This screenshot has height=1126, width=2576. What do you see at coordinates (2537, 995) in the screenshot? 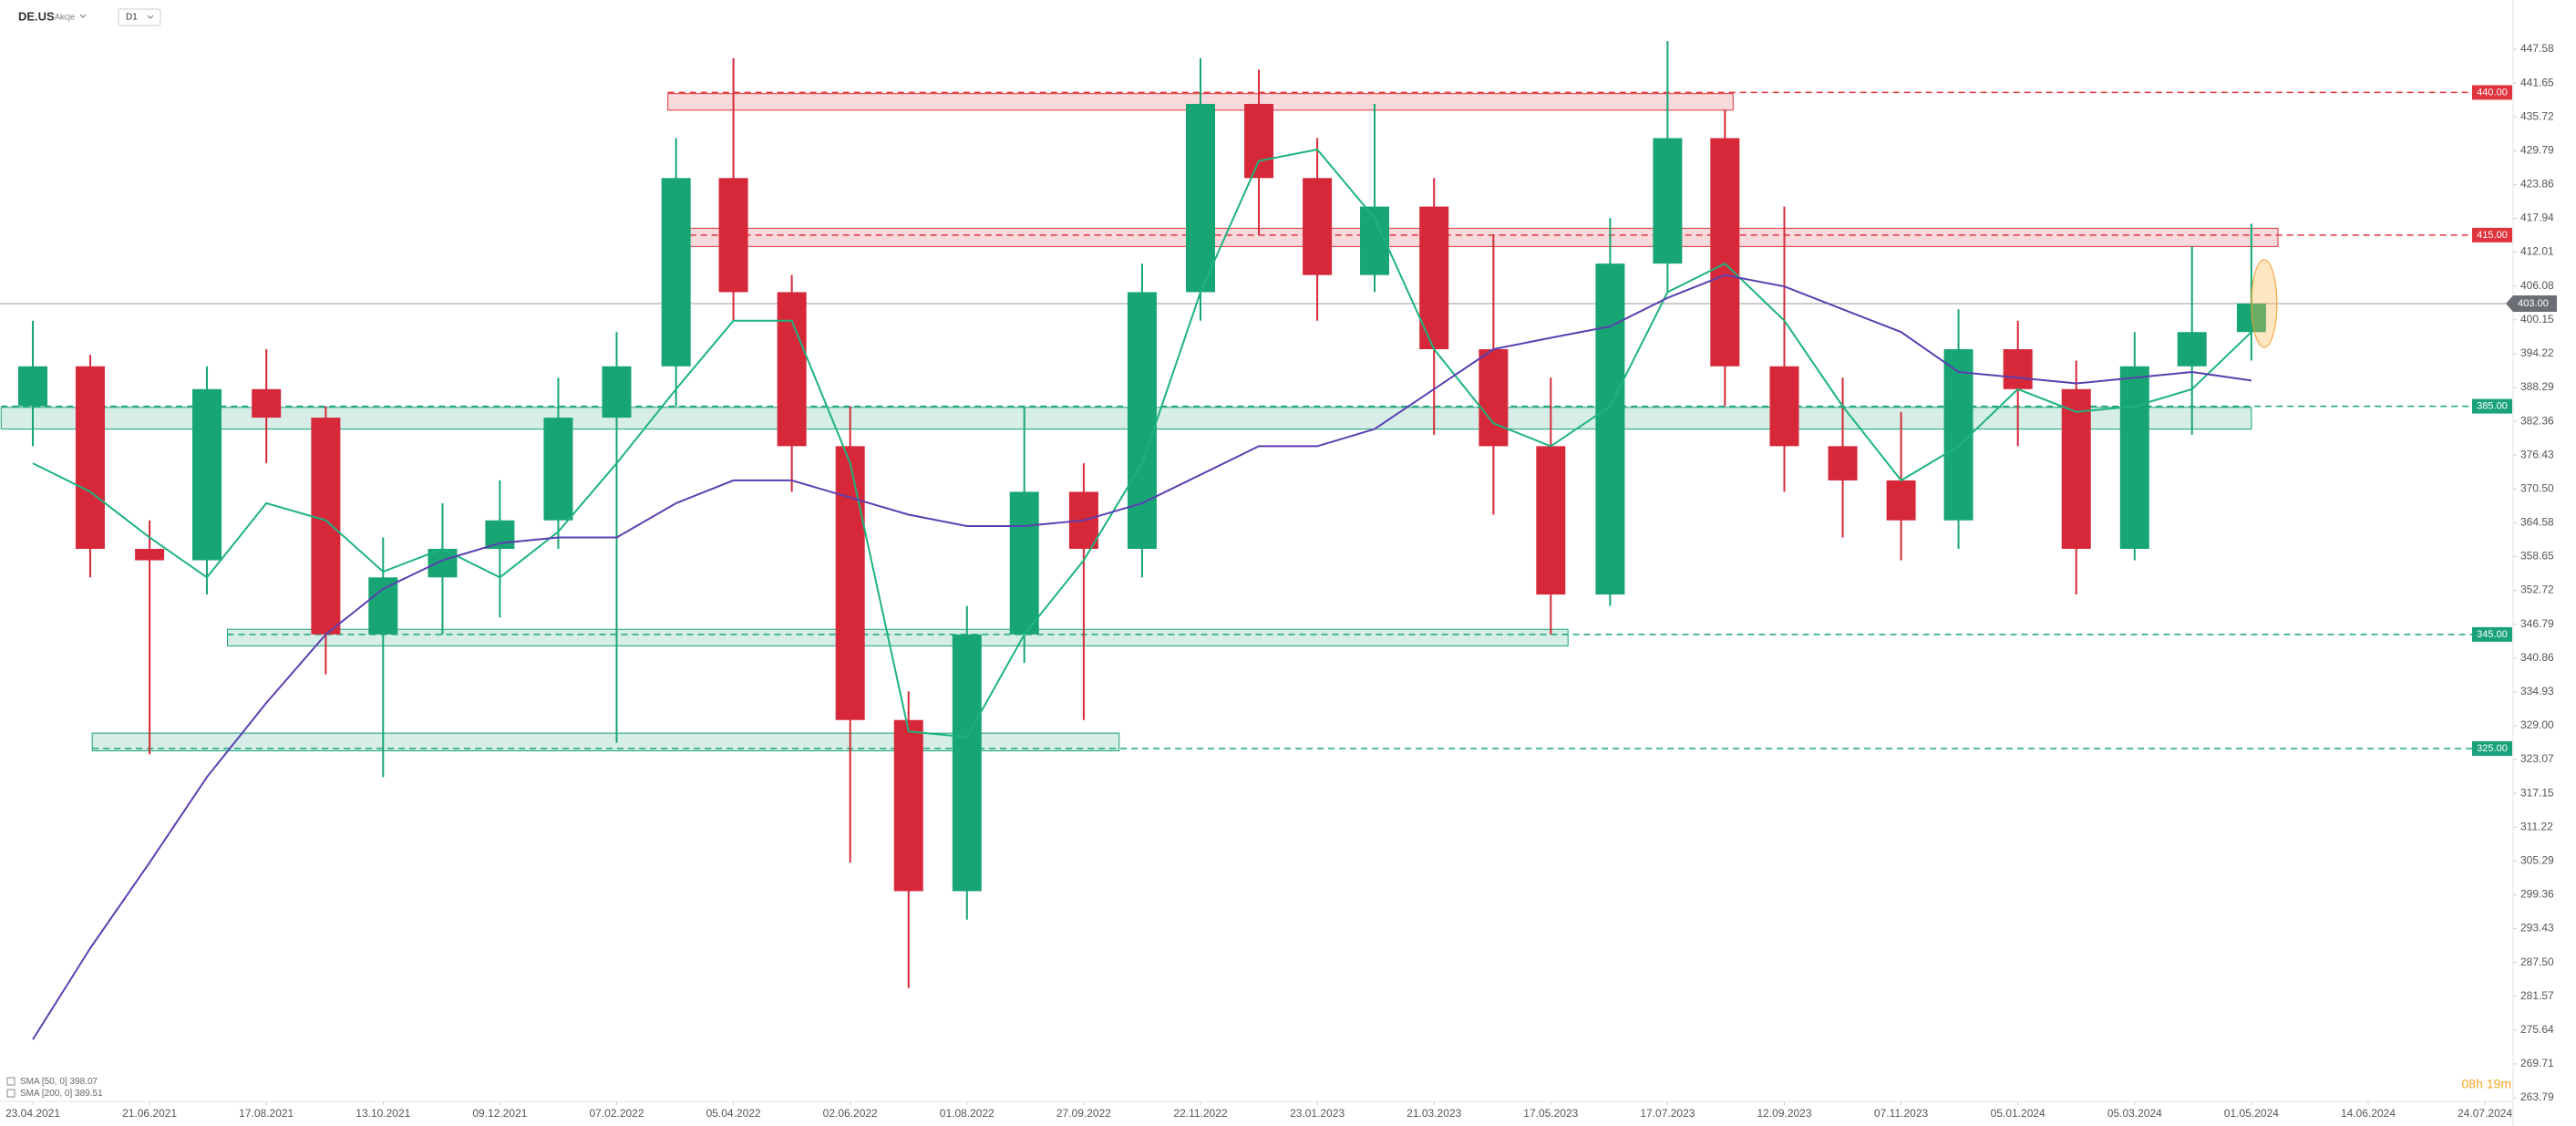
I see `y-tick-label: 281.57` at bounding box center [2537, 995].